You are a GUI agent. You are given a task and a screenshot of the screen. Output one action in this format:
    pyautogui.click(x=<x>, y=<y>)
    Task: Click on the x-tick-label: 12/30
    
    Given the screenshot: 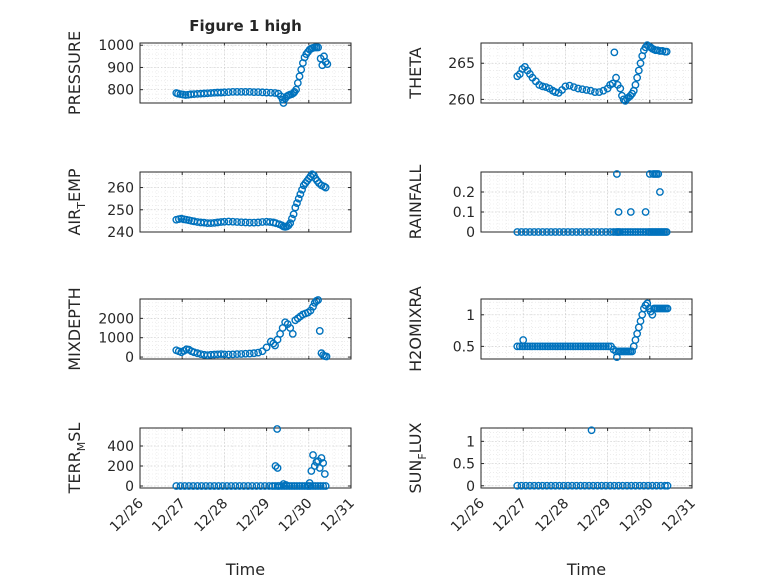 What is the action you would take?
    pyautogui.click(x=637, y=516)
    